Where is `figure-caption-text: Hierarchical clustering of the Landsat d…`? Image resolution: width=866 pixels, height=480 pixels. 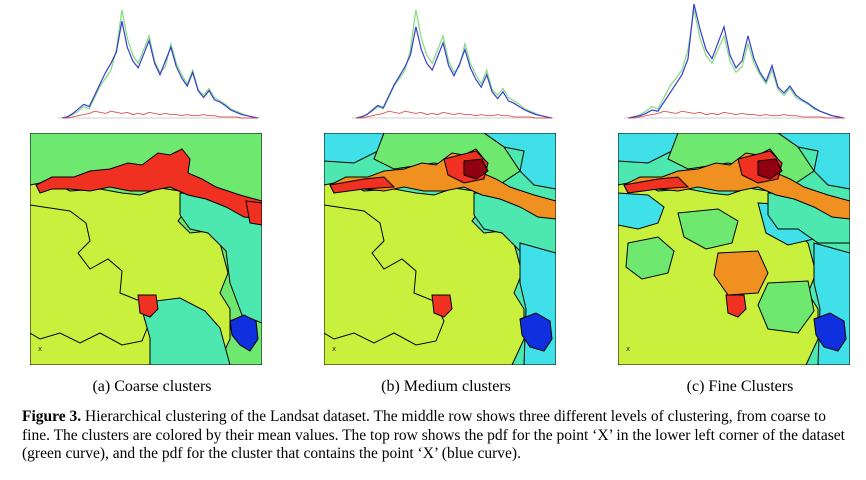 figure-caption-text: Hierarchical clustering of the Landsat d… is located at coordinates (433, 435).